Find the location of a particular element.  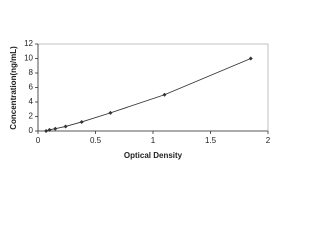

y-tick-label: 12 is located at coordinates (28, 43).